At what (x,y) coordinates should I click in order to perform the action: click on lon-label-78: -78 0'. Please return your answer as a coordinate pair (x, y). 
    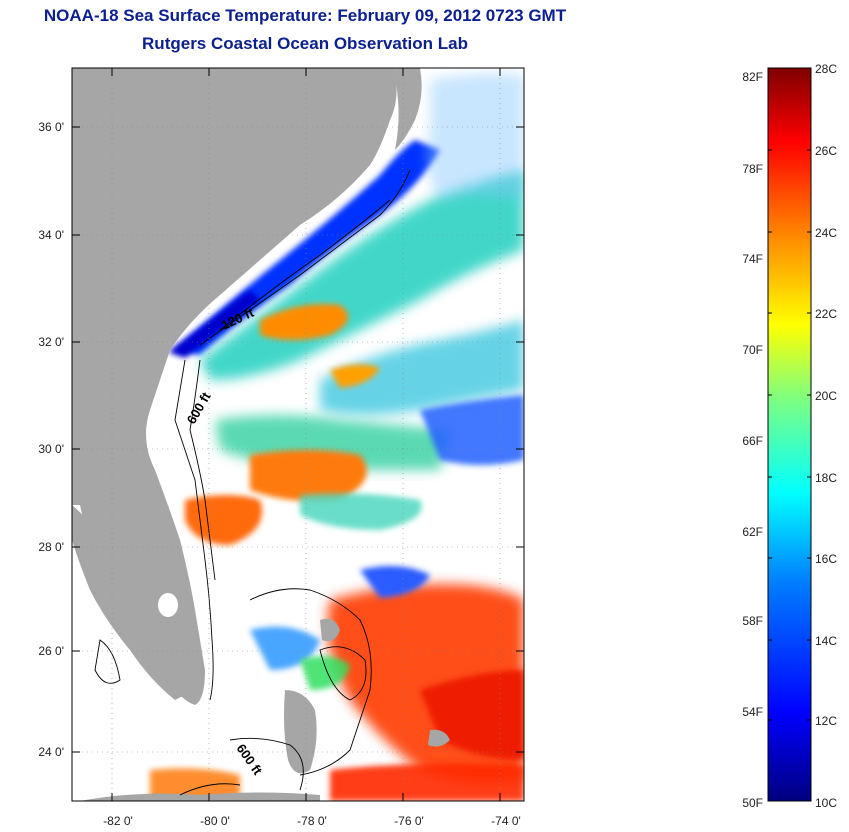
    Looking at the image, I should click on (312, 821).